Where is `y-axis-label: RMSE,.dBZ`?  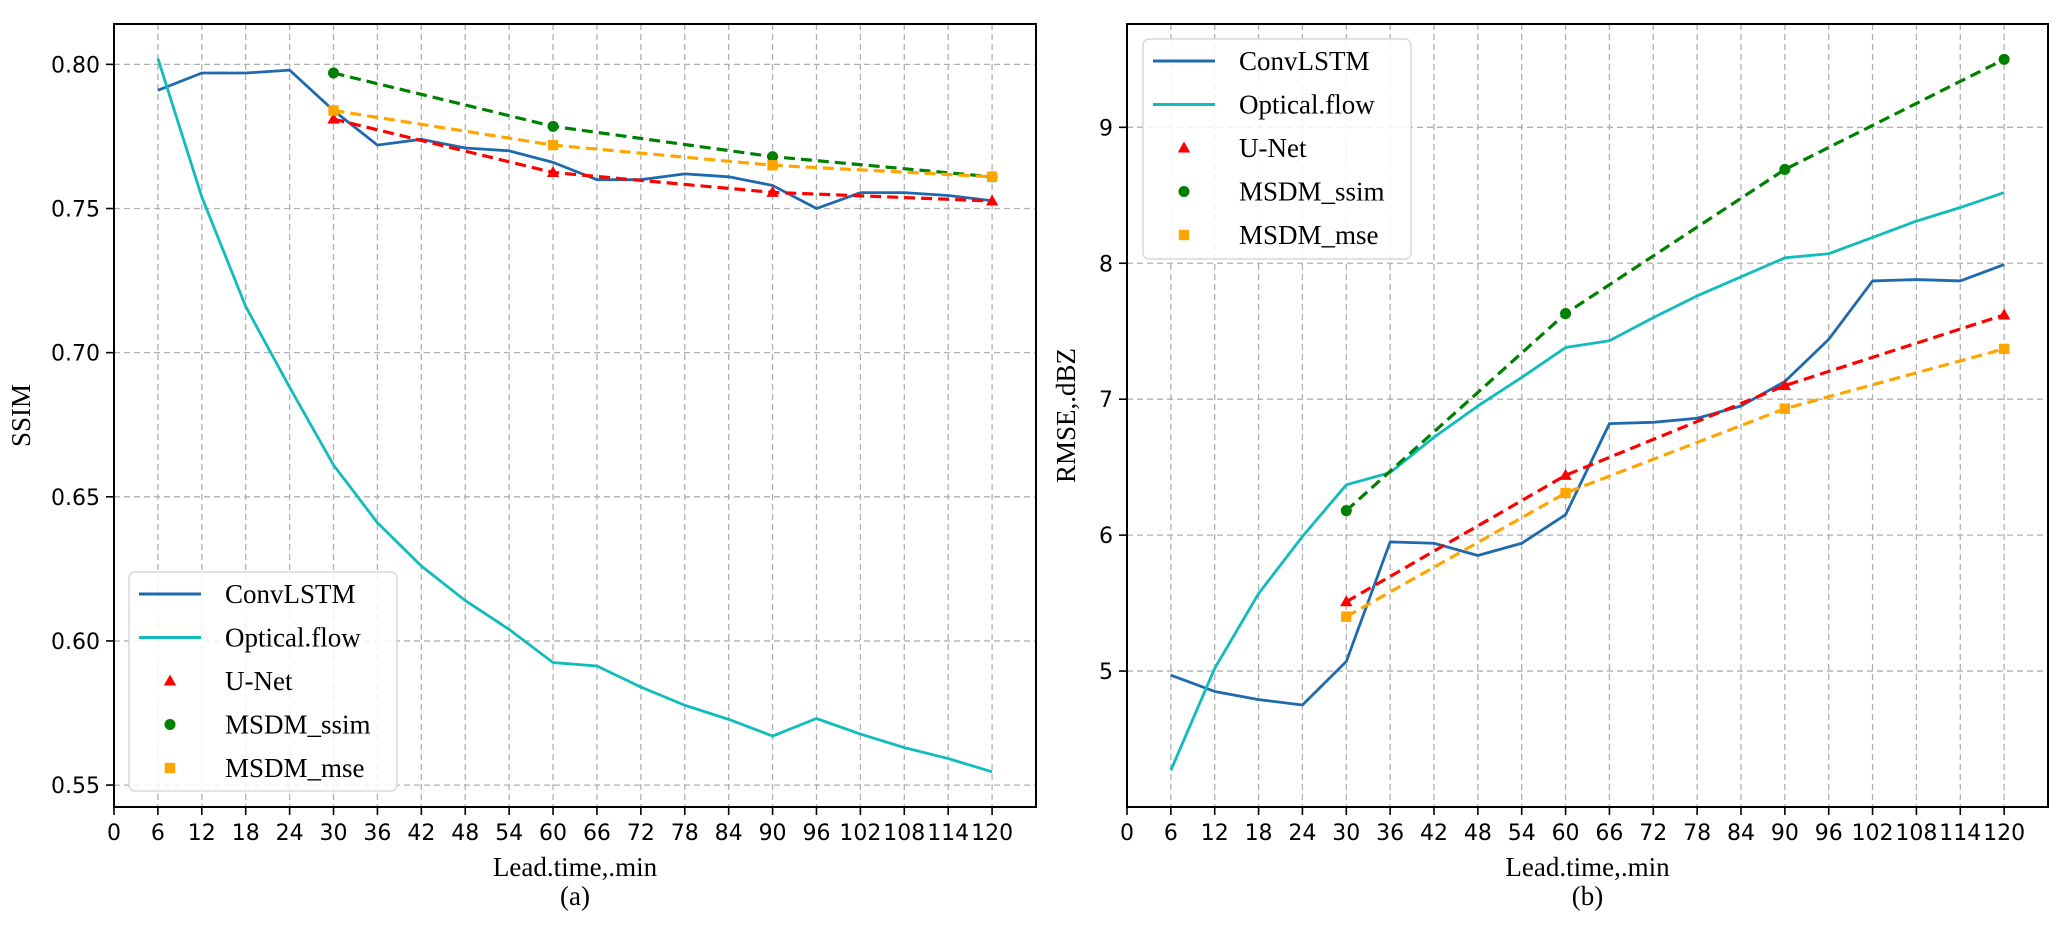
y-axis-label: RMSE,.dBZ is located at coordinates (1066, 415).